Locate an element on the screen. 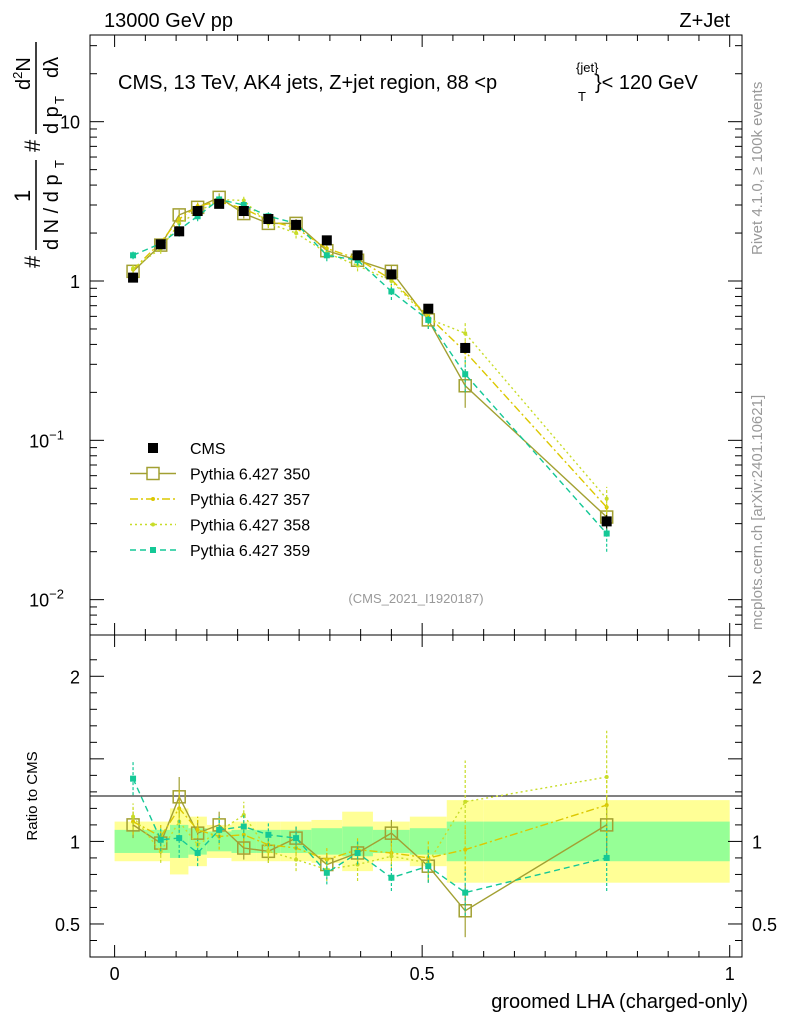  ylabel-dpt-sub: T is located at coordinates (59, 100).